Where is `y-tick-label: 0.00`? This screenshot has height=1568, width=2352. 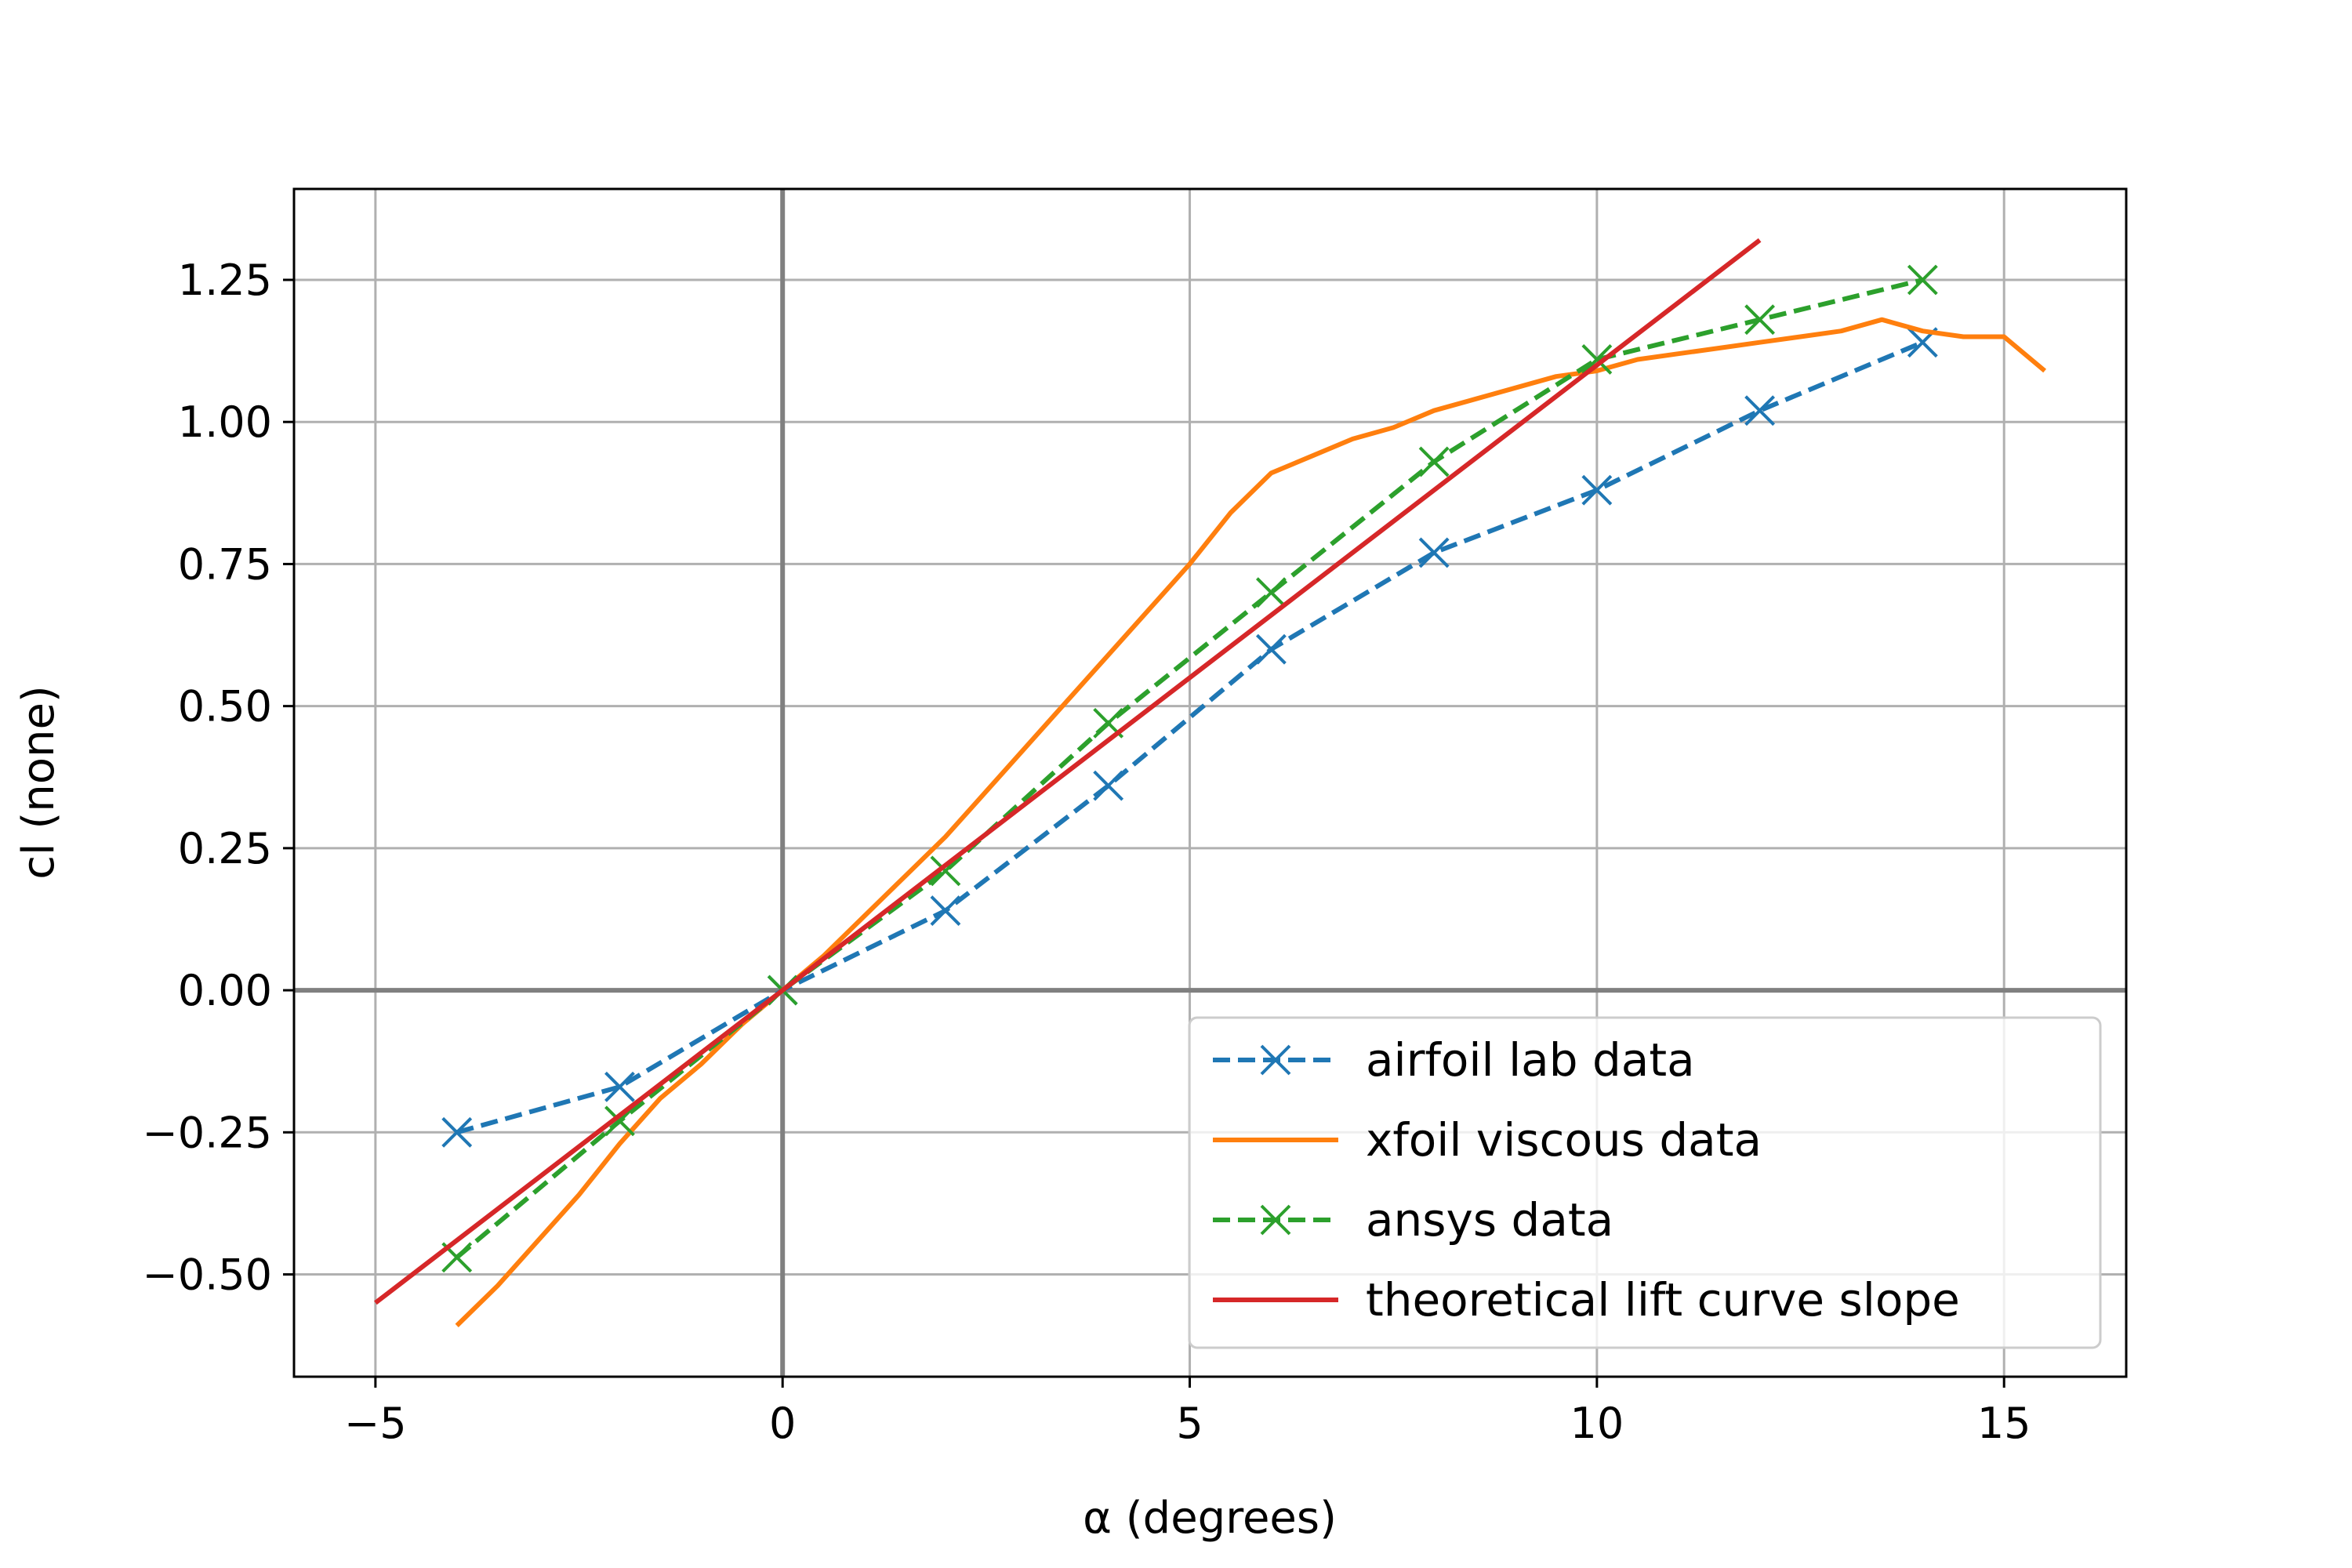 y-tick-label: 0.00 is located at coordinates (225, 990).